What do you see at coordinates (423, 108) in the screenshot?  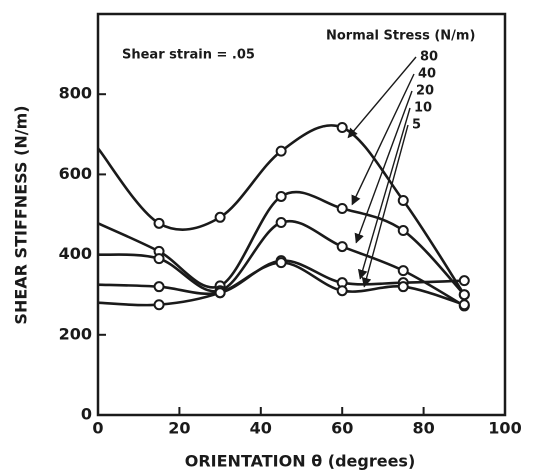 I see `legend-label: 10` at bounding box center [423, 108].